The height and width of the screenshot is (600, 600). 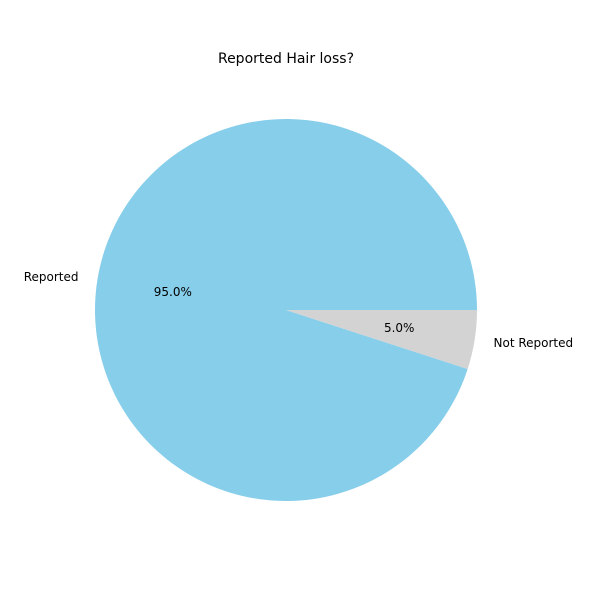 What do you see at coordinates (534, 343) in the screenshot?
I see `slice-label-not-reported: Not Reported` at bounding box center [534, 343].